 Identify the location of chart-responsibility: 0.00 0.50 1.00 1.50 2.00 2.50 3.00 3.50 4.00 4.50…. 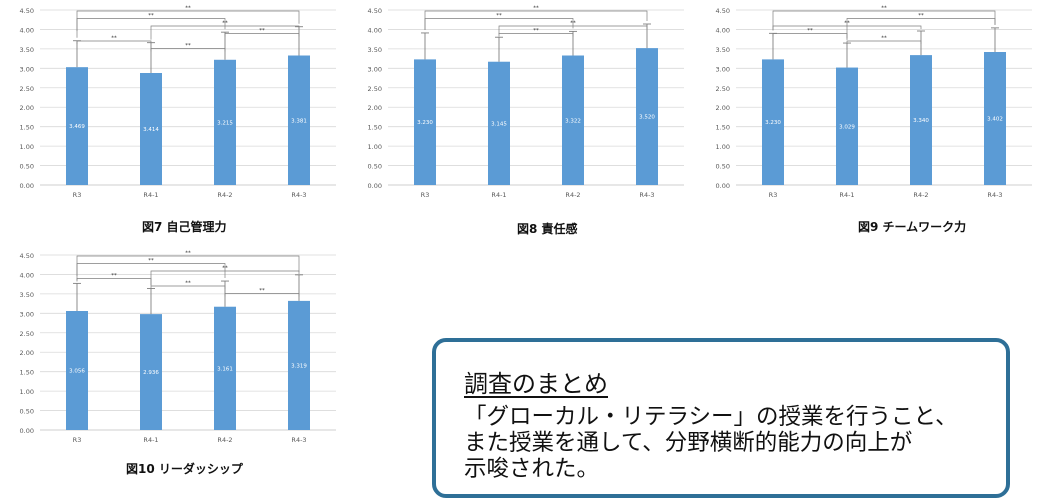
(520, 102).